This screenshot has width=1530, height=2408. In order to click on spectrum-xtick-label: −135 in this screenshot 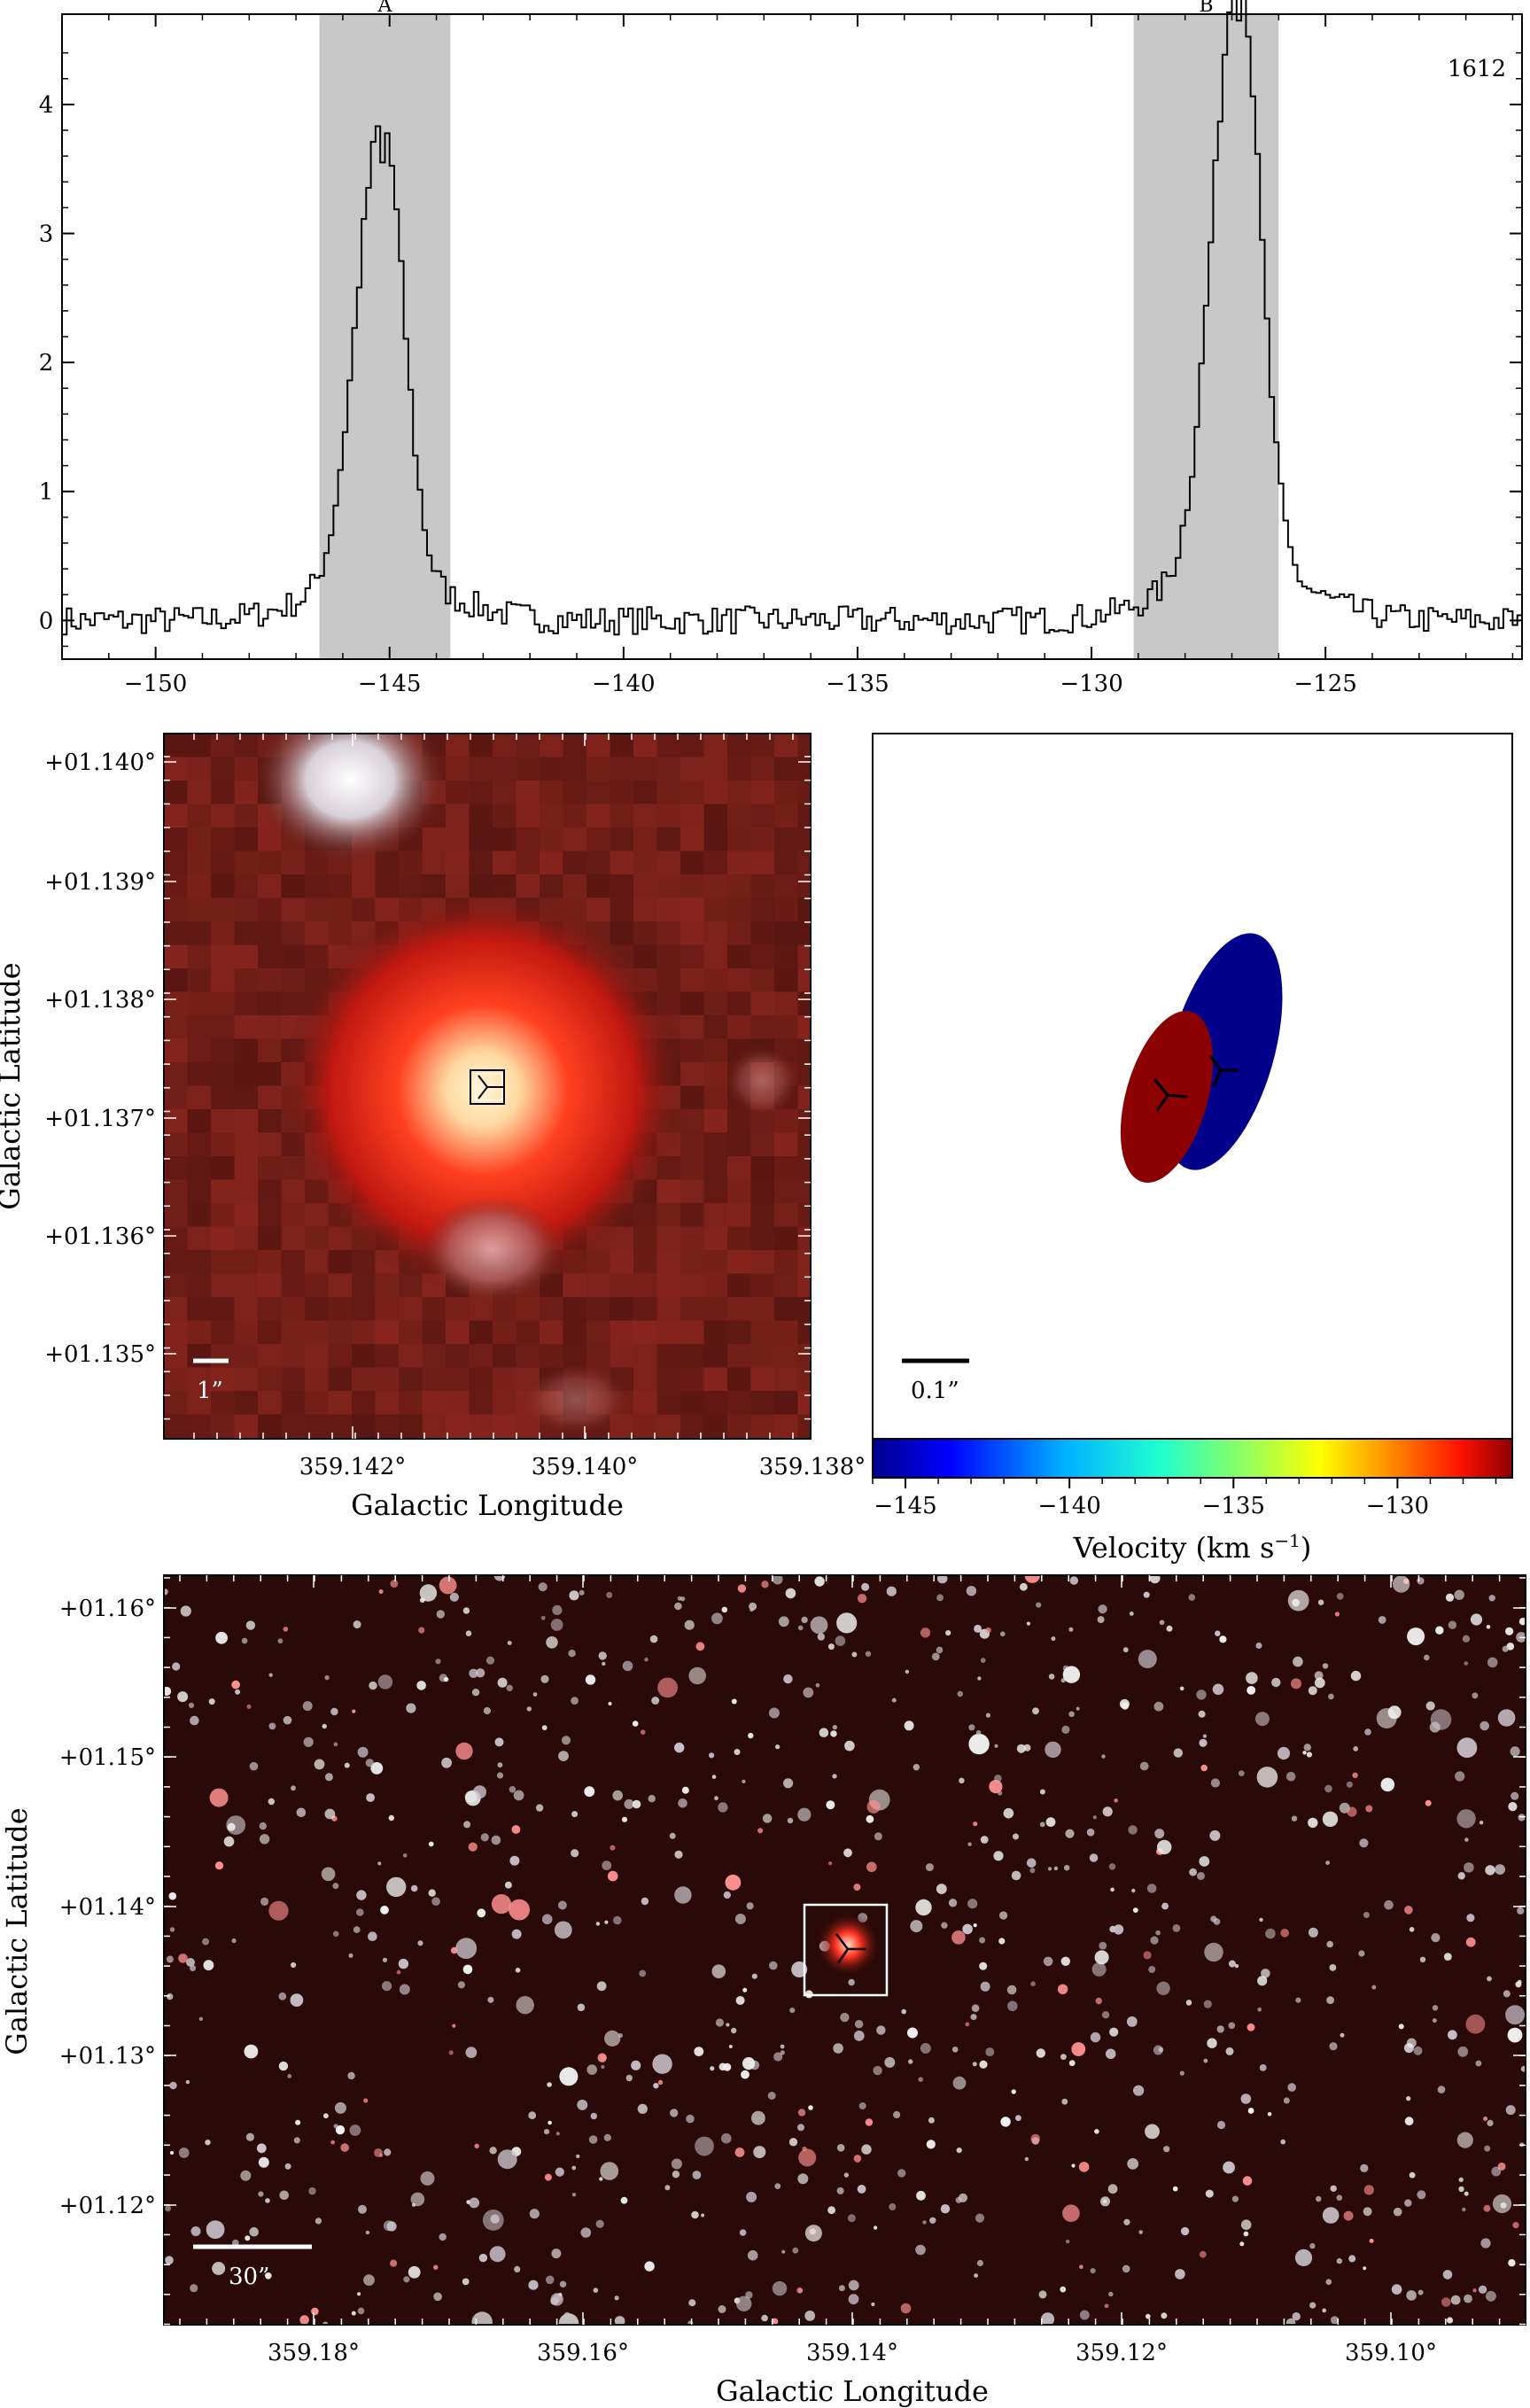, I will do `click(857, 684)`.